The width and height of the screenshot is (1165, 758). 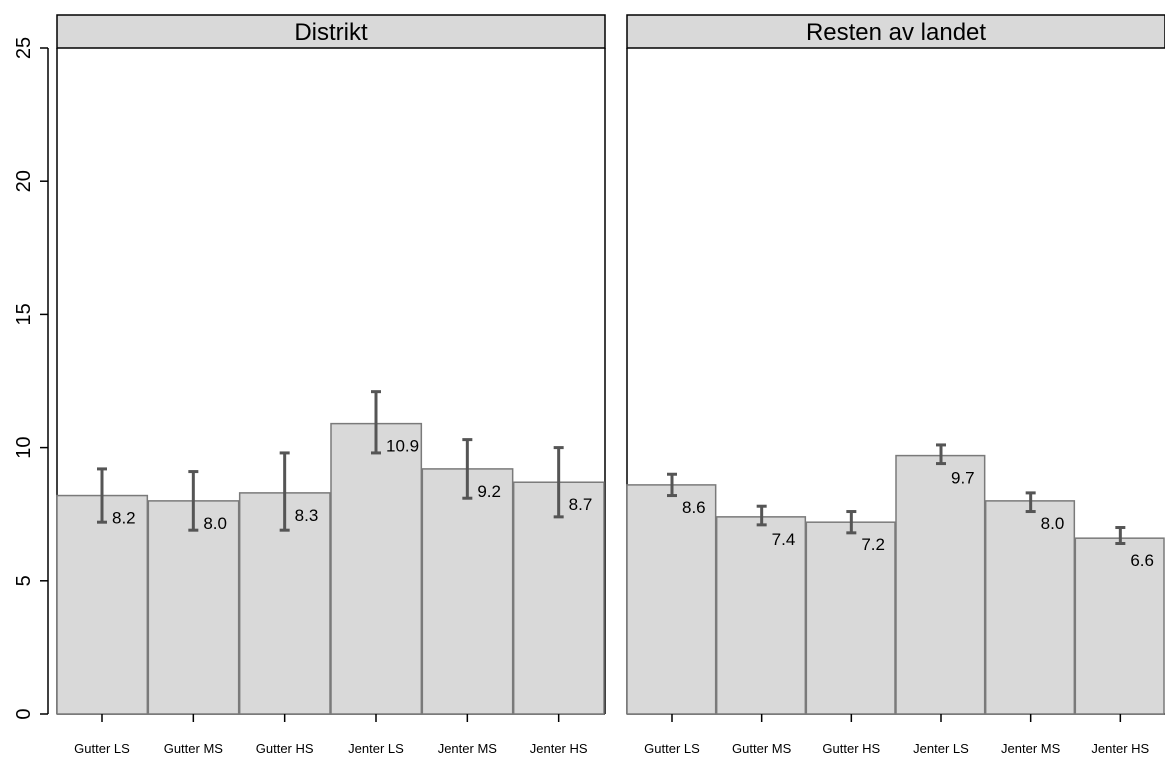 What do you see at coordinates (24, 580) in the screenshot?
I see `y-tick-label: 5` at bounding box center [24, 580].